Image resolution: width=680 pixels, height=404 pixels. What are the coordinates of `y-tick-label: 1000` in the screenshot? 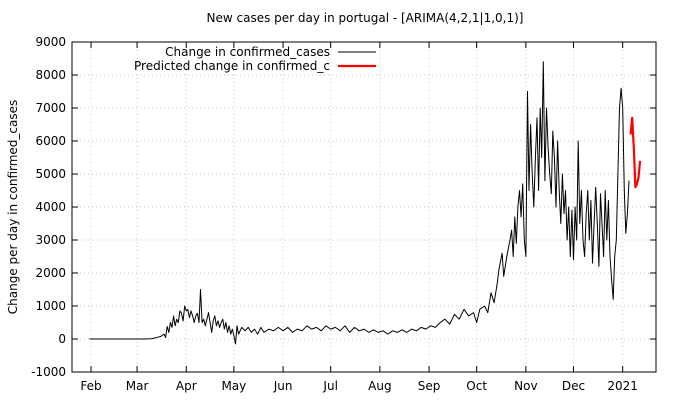 It's located at (50, 306).